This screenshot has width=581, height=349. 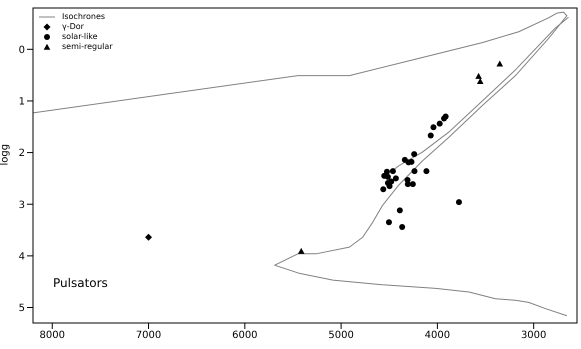 What do you see at coordinates (80, 37) in the screenshot?
I see `legend-label: solar-like` at bounding box center [80, 37].